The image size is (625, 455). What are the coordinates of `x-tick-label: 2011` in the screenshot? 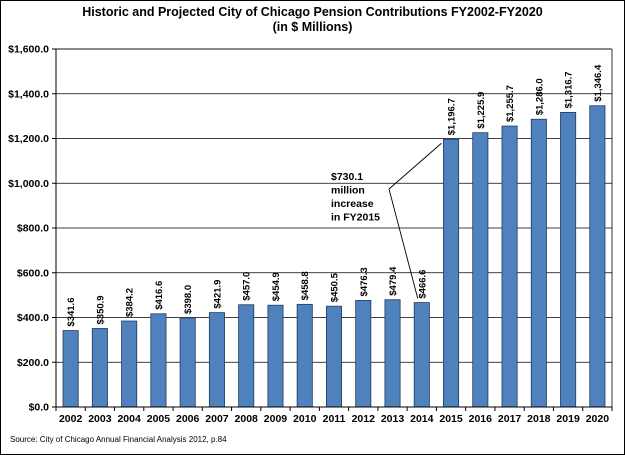 It's located at (334, 419).